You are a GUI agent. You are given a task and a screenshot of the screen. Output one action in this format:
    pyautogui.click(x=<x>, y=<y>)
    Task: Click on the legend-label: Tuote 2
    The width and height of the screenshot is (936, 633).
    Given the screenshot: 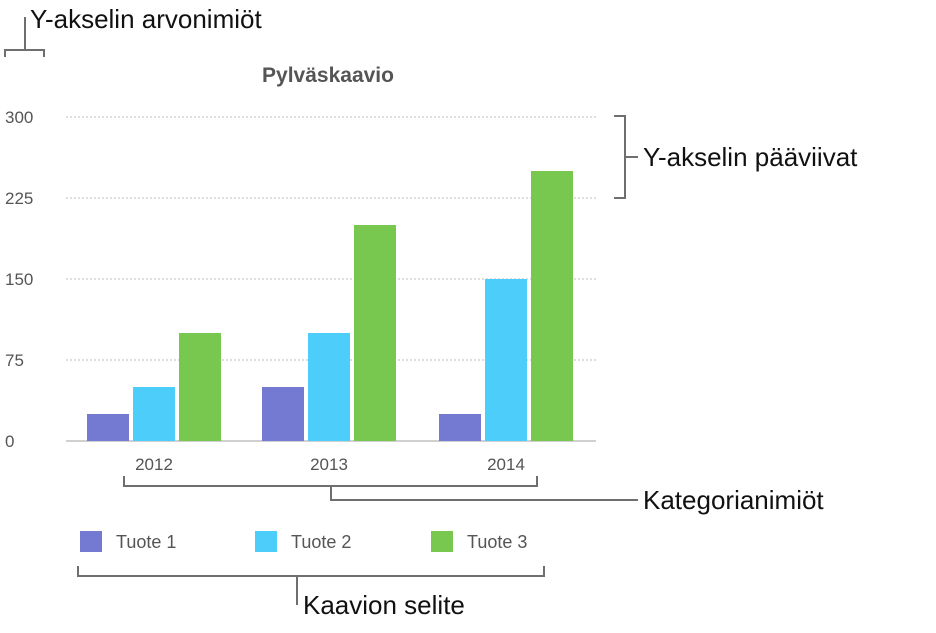 What is the action you would take?
    pyautogui.click(x=321, y=542)
    